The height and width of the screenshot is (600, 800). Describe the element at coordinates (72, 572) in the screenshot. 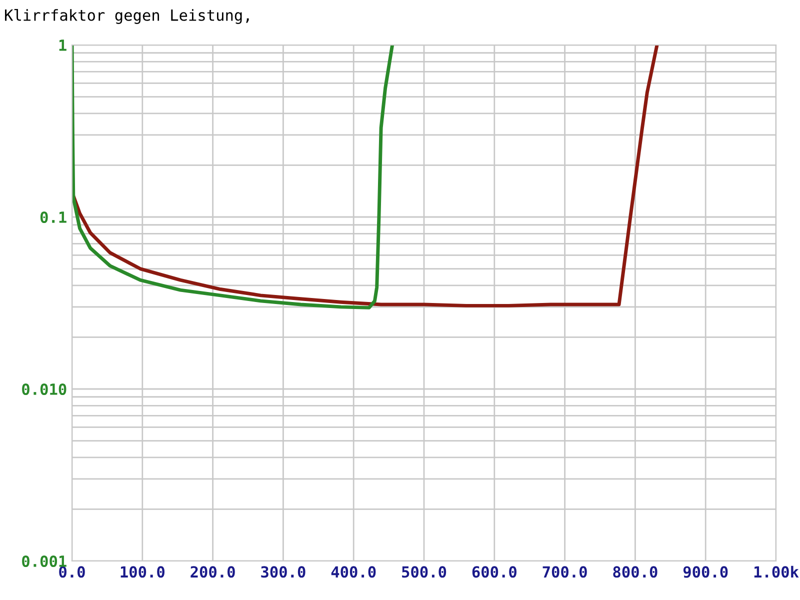

I see `x-tick-label: 0.0` at that location.